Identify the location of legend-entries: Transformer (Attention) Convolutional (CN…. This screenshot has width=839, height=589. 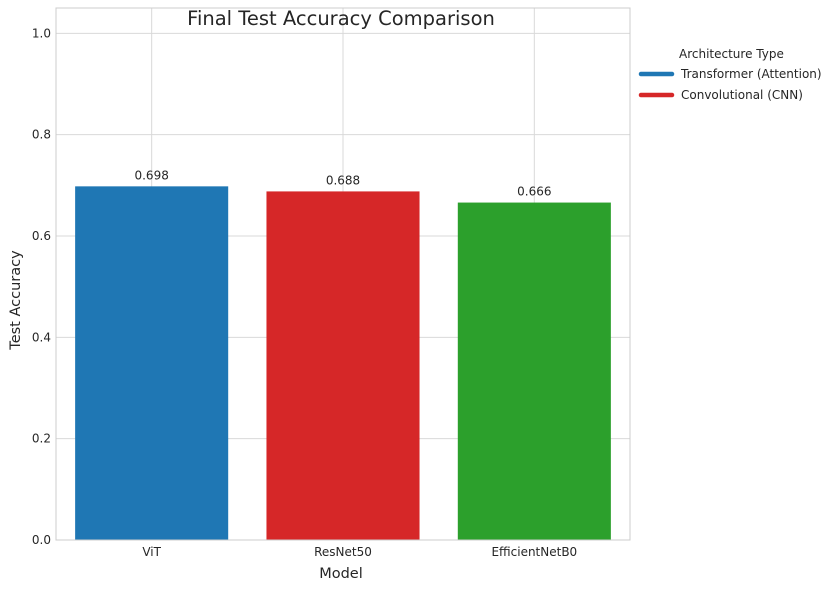
(730, 84).